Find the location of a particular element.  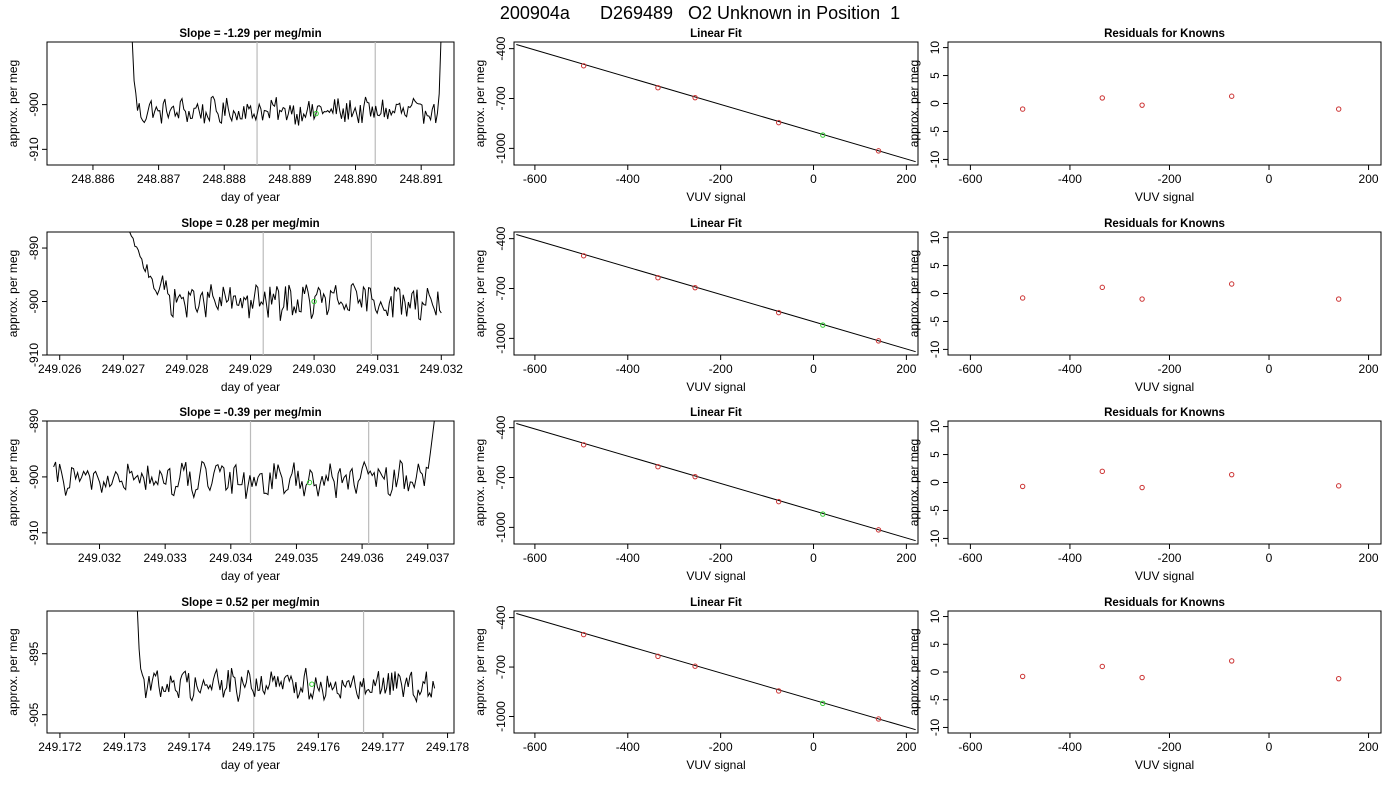

x-tick-label: 249.172 is located at coordinates (60, 747).